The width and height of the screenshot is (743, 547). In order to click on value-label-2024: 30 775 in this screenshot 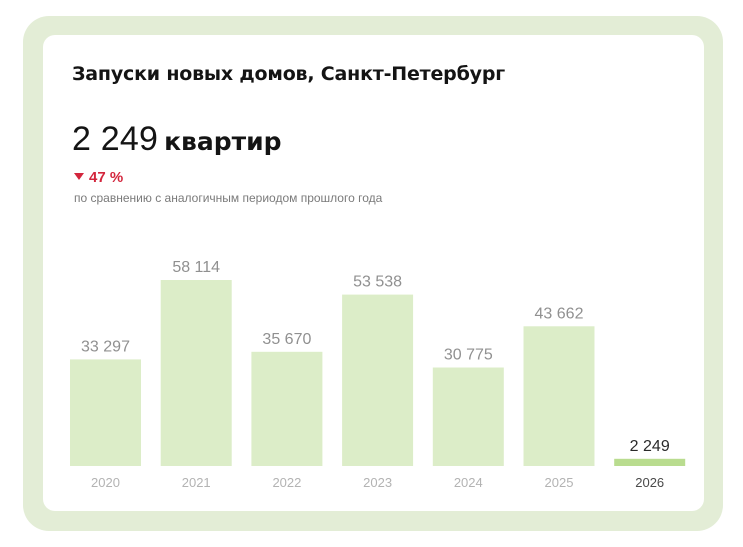, I will do `click(468, 355)`.